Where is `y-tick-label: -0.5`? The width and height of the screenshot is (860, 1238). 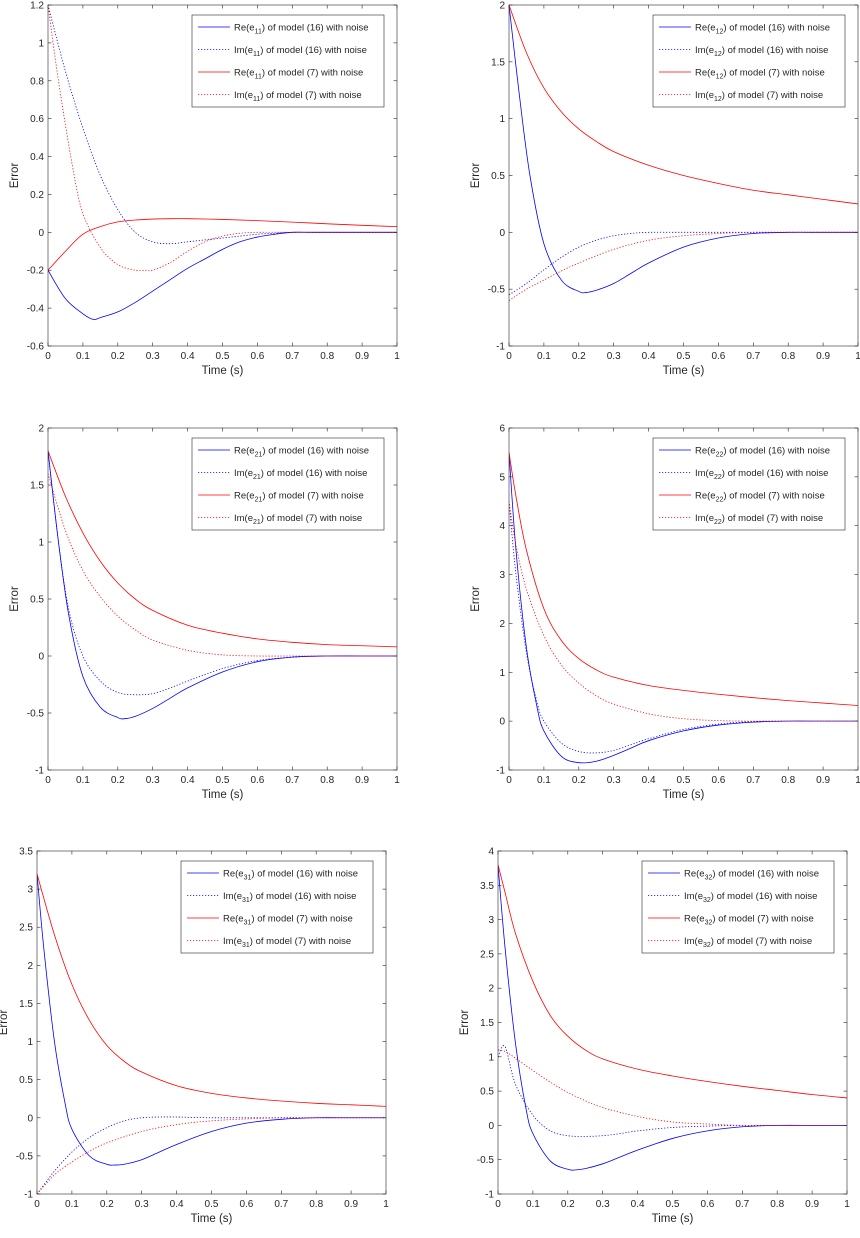
y-tick-label: -0.5 is located at coordinates (497, 290).